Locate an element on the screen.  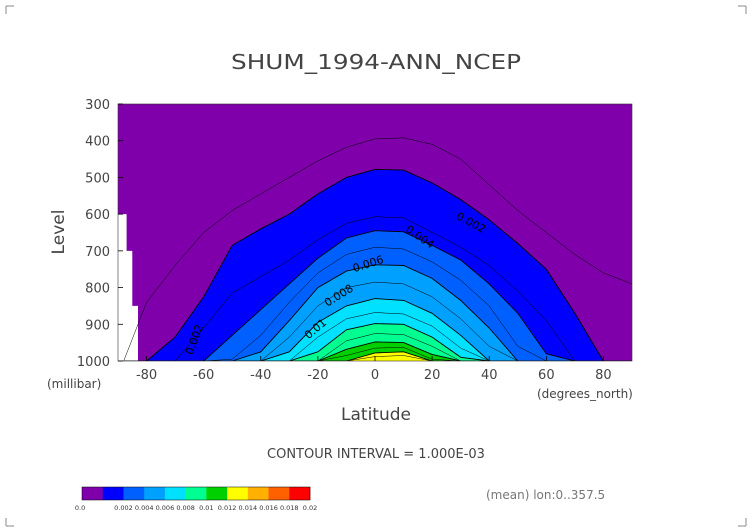
colorbar-label: 0.006 is located at coordinates (165, 508).